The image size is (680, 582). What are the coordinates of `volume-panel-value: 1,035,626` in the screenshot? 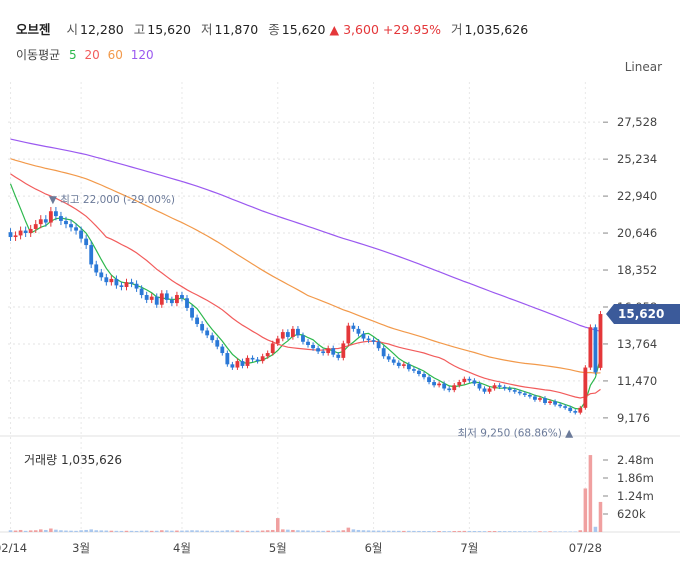 It's located at (91, 460).